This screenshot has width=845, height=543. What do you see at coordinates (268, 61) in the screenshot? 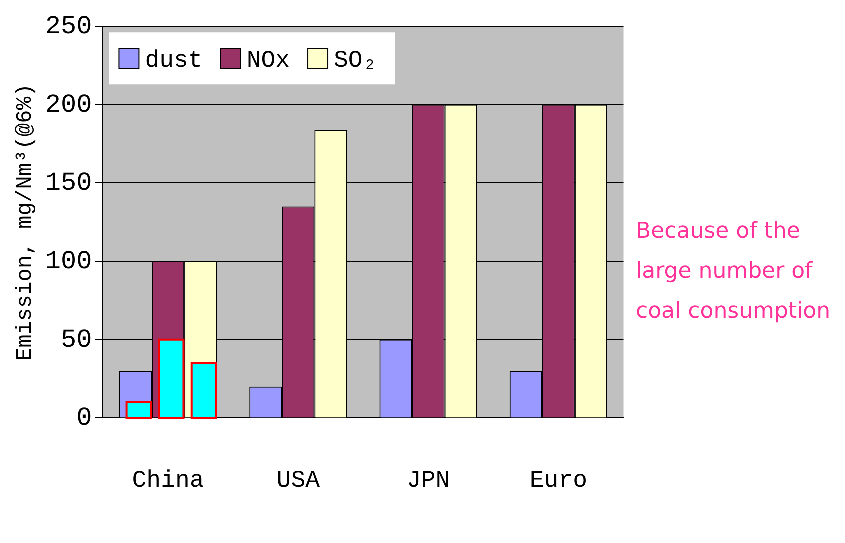
I see `legend-label: NOx` at bounding box center [268, 61].